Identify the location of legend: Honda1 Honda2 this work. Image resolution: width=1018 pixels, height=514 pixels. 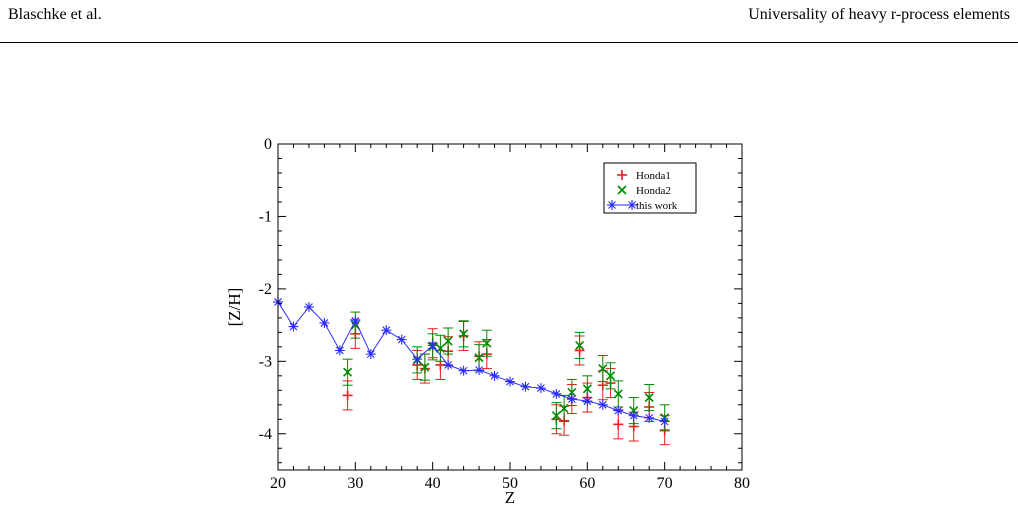
(650, 188).